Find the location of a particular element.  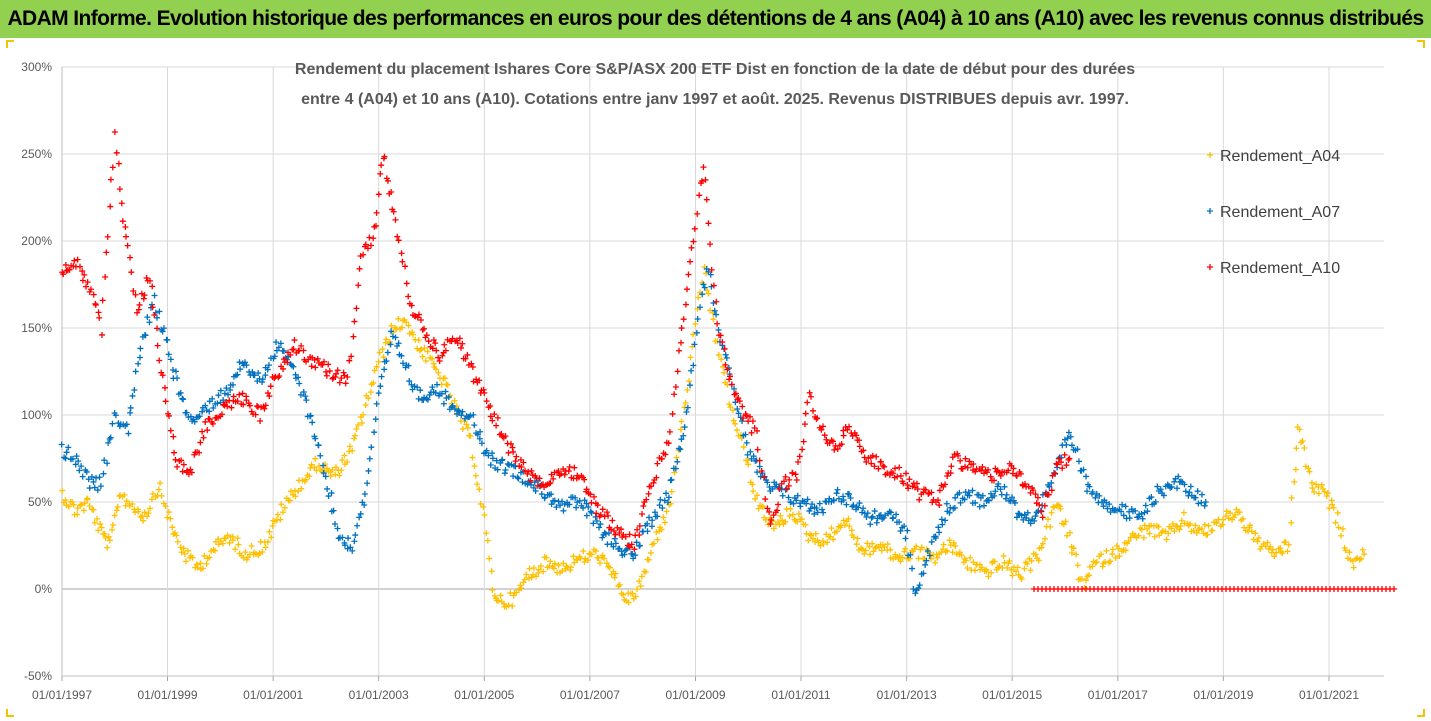

x-tick-label: 01/01/2009 is located at coordinates (695, 695).